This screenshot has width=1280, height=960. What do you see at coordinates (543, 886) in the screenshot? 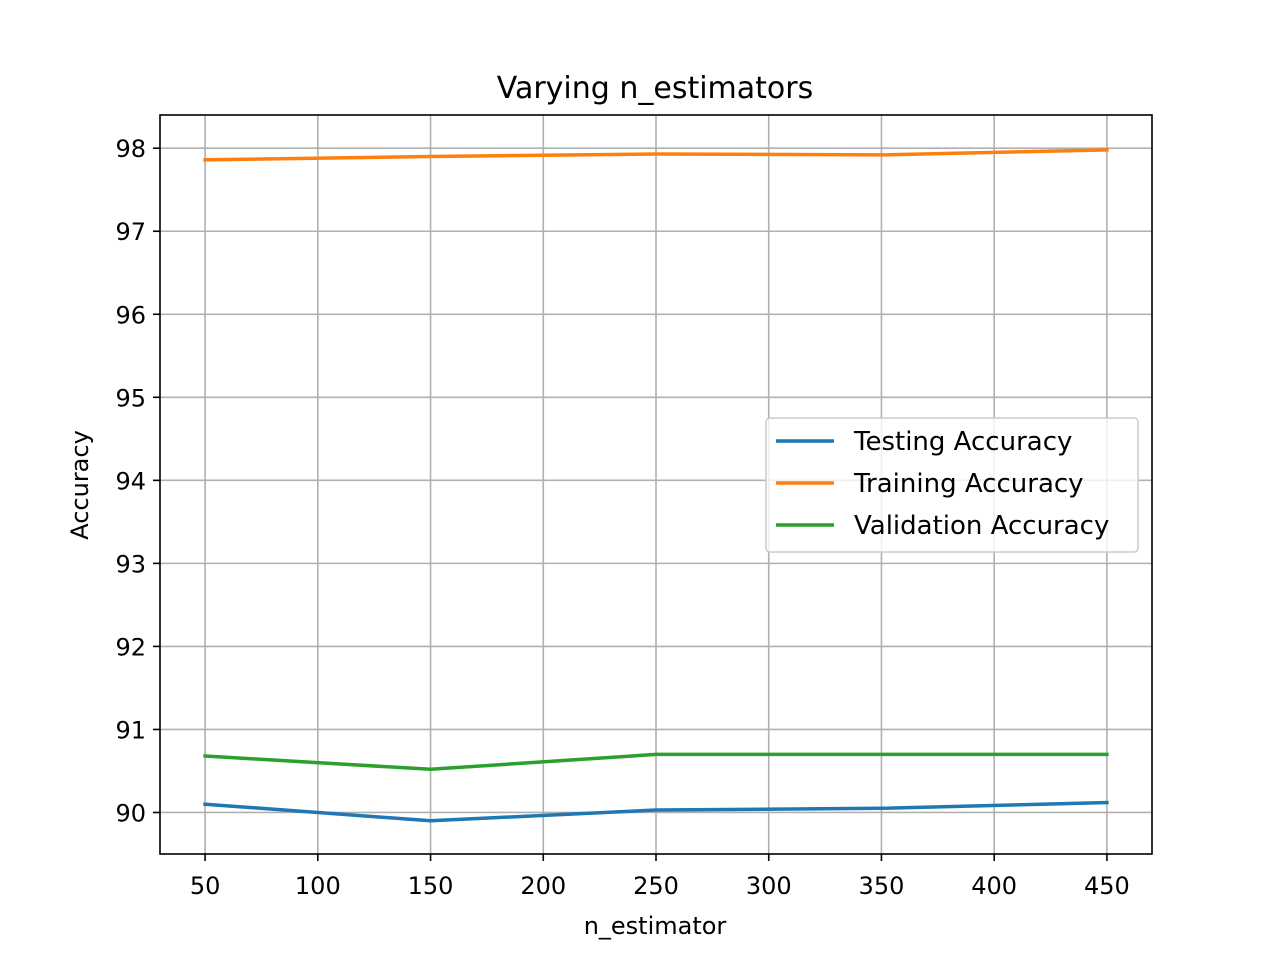
I see `x-tick-label: 200` at bounding box center [543, 886].